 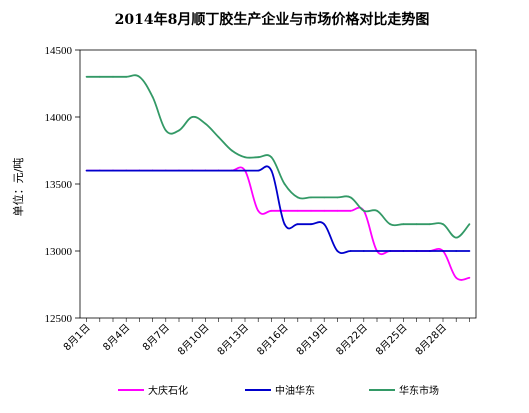 What do you see at coordinates (59, 51) in the screenshot?
I see `y-tick-label: 14500` at bounding box center [59, 51].